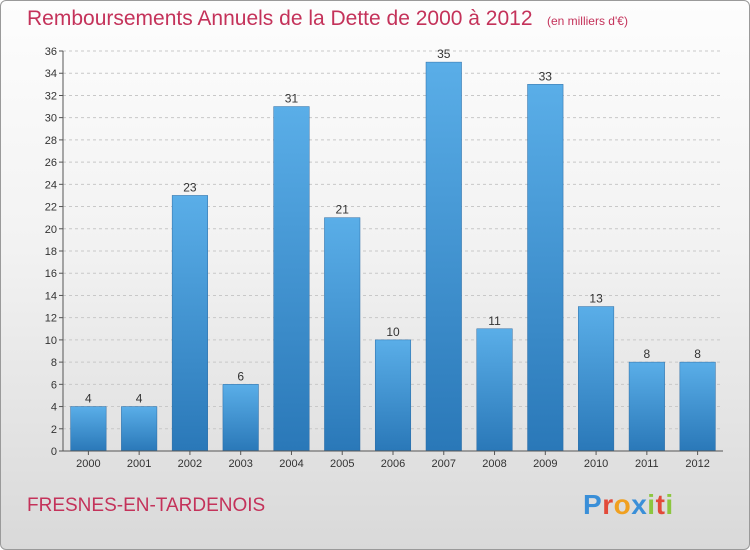 The image size is (750, 550). I want to click on y-tick-label: 24, so click(51, 185).